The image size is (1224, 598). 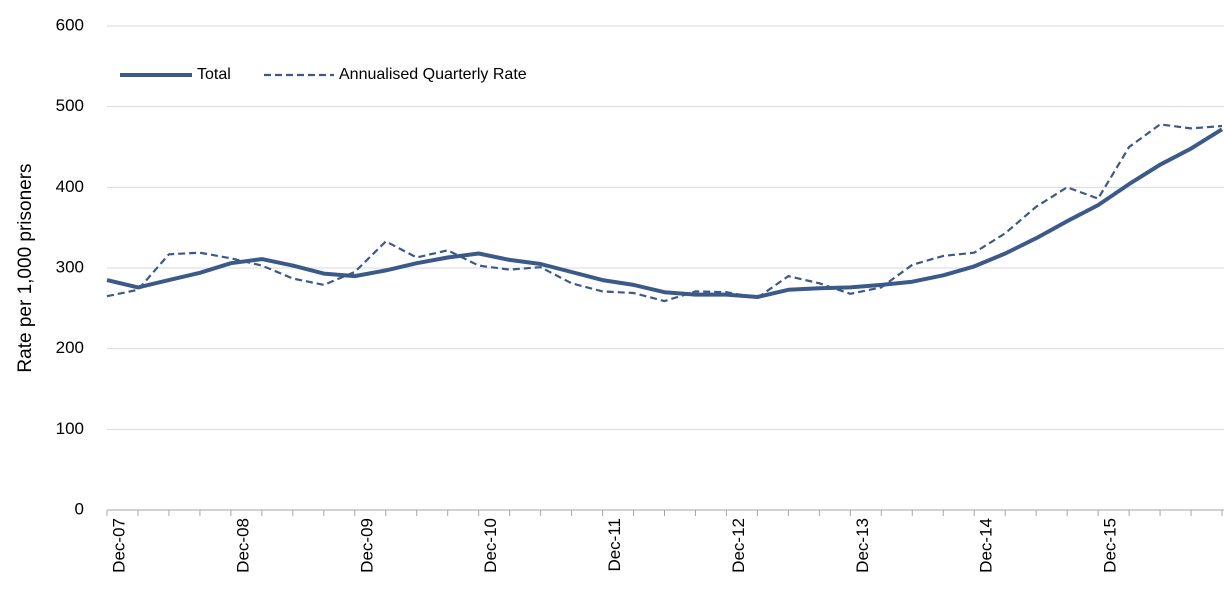 What do you see at coordinates (1110, 545) in the screenshot?
I see `x-tick-label: Dec-15` at bounding box center [1110, 545].